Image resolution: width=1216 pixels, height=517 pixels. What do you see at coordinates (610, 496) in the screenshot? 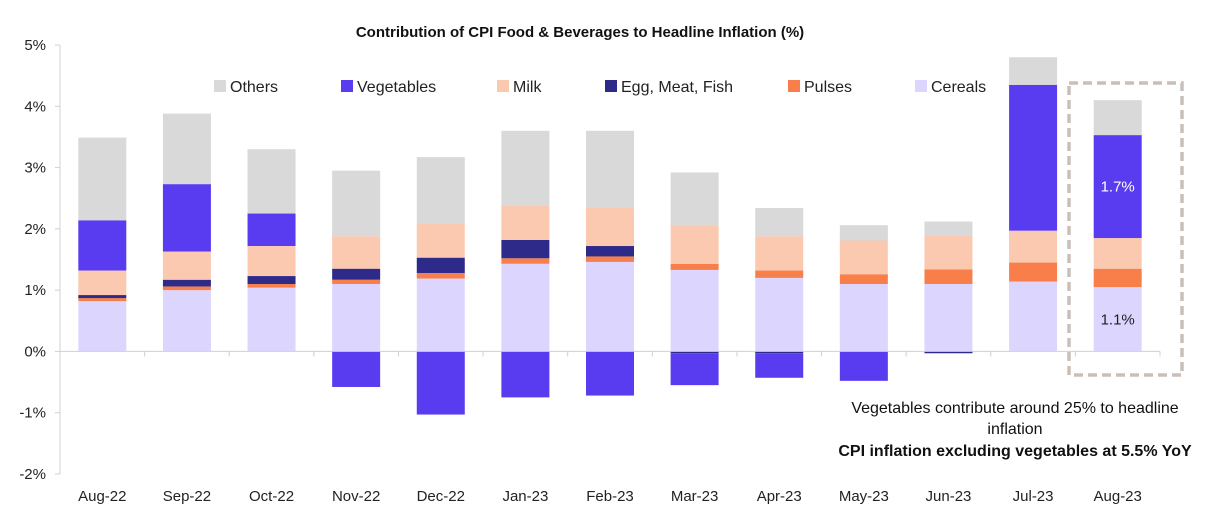
I see `x-tick-label: Feb-23` at bounding box center [610, 496].